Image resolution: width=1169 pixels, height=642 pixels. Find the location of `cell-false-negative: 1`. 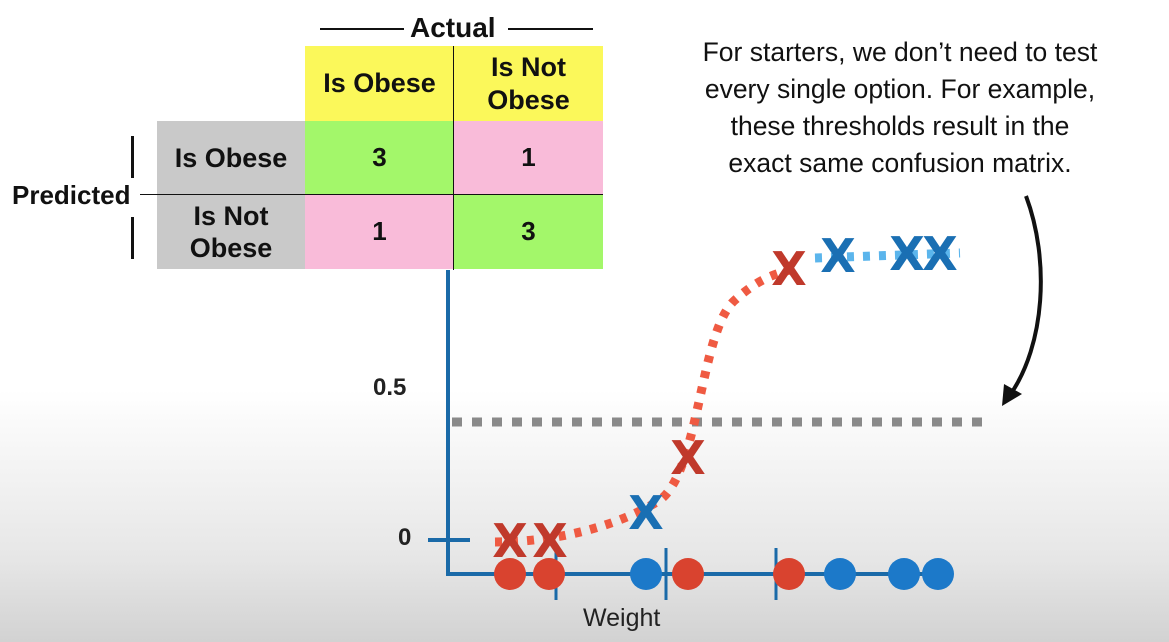

cell-false-negative: 1 is located at coordinates (379, 232).